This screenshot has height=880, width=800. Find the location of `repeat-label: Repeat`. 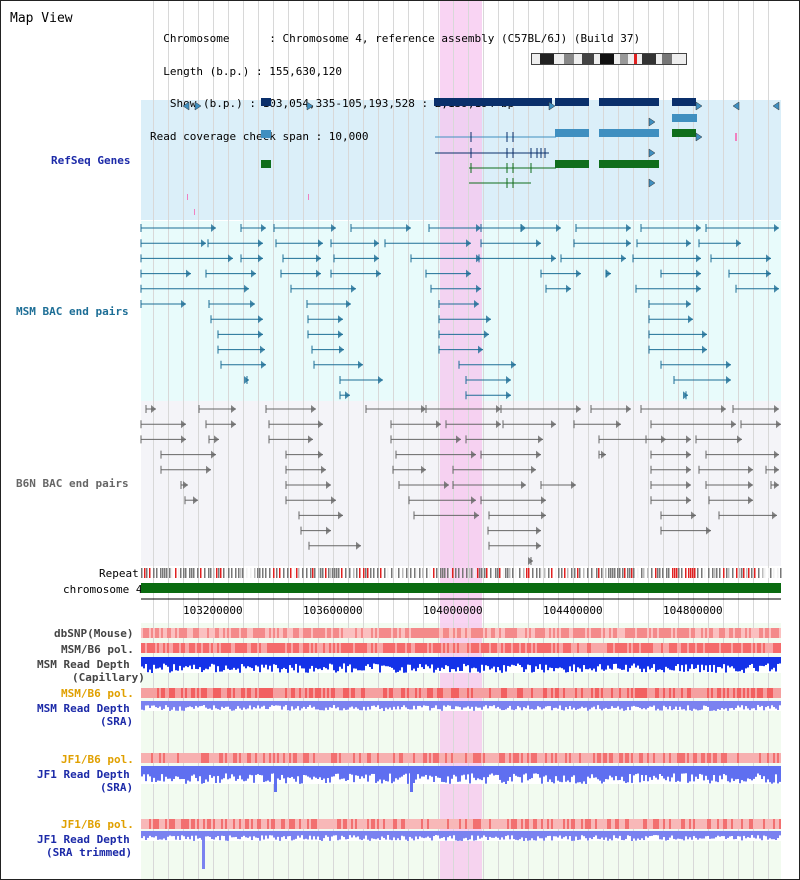

repeat-label: Repeat is located at coordinates (119, 573).